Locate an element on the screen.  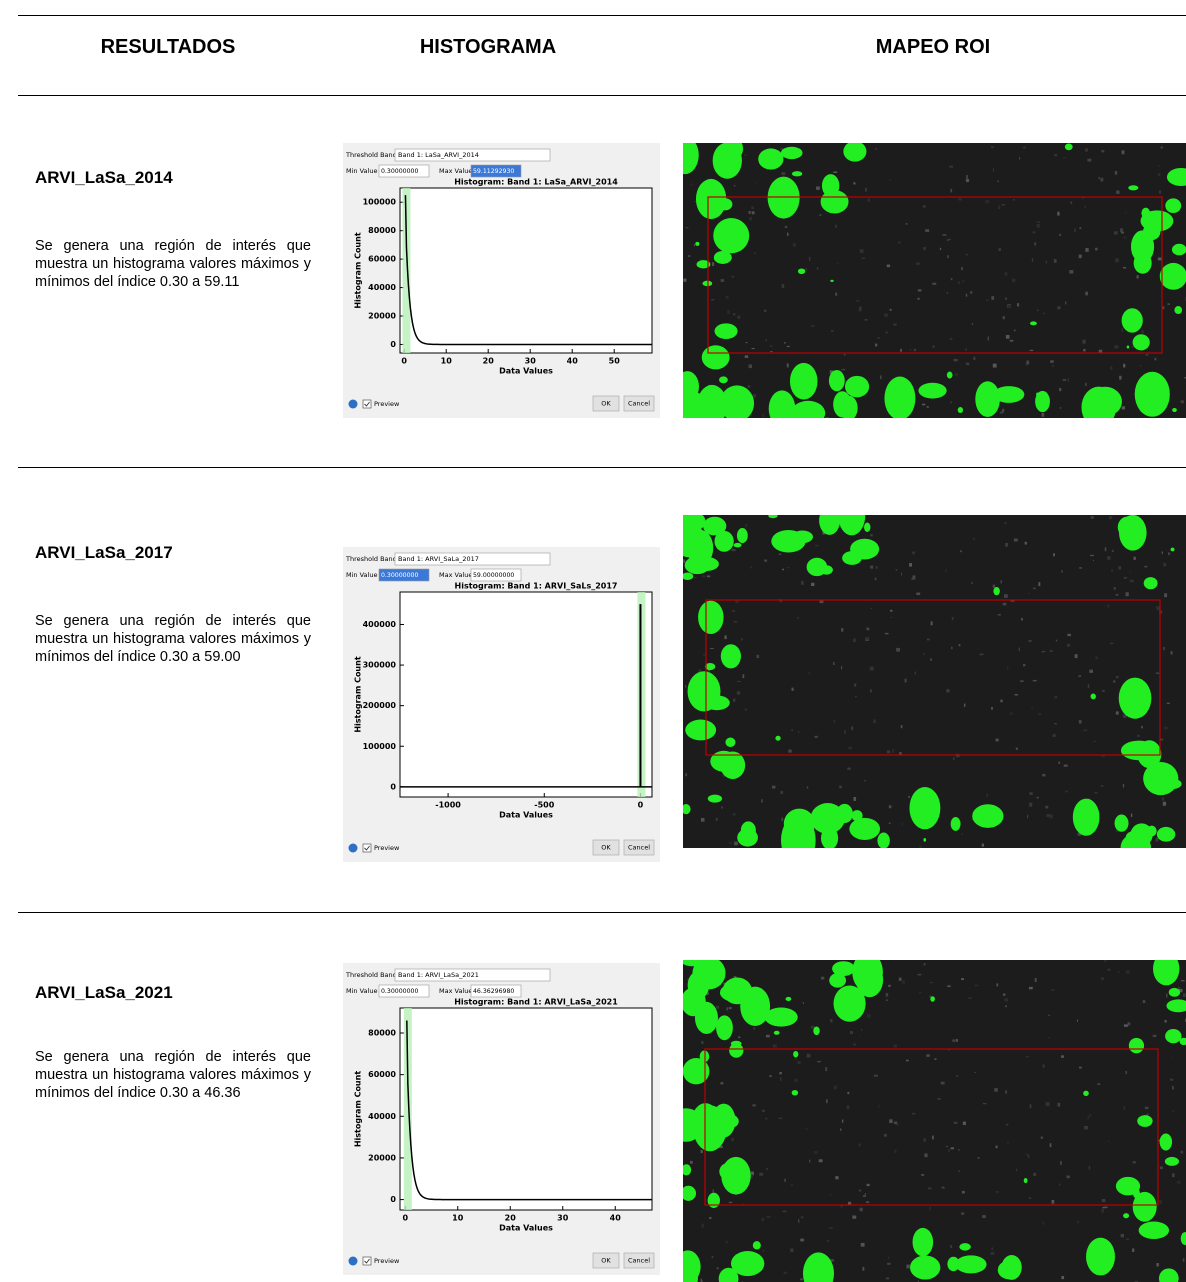
label: Min Value is located at coordinates (361, 575).